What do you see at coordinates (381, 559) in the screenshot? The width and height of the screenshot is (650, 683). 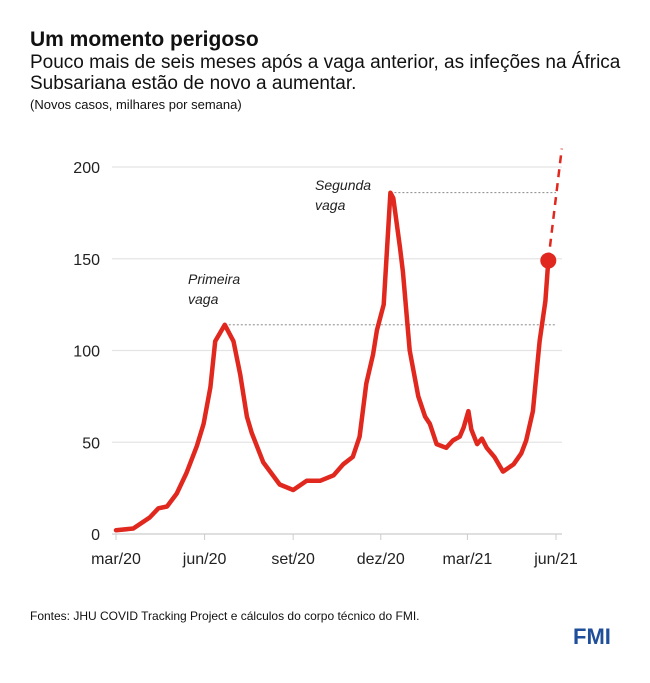 I see `x-tick-label: dez/20` at bounding box center [381, 559].